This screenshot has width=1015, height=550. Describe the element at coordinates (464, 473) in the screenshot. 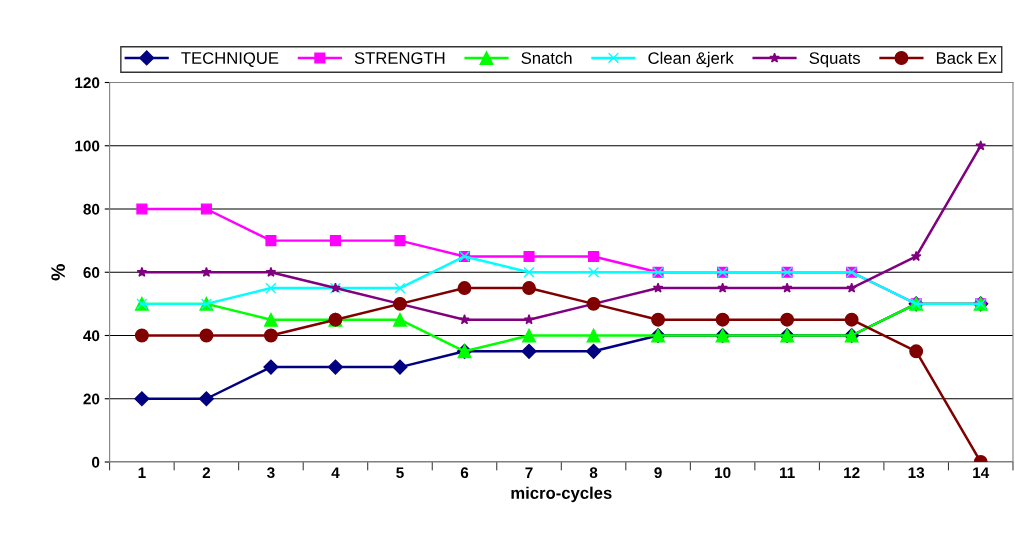

I see `x-tick-label: 6` at that location.